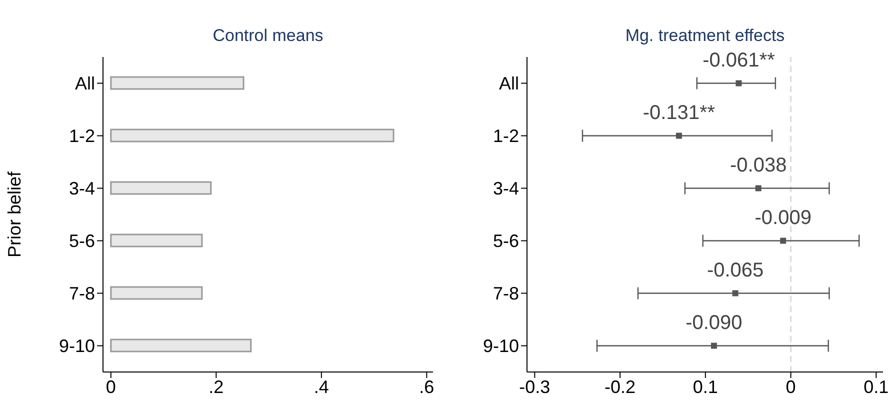 This screenshot has height=403, width=891. What do you see at coordinates (735, 271) in the screenshot?
I see `data-label: -0.065` at bounding box center [735, 271].